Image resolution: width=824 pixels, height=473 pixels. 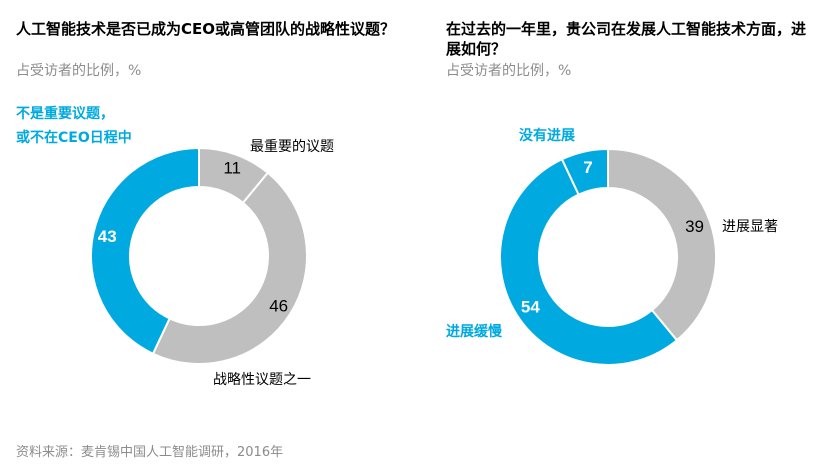 I want to click on chart1-label-strategic: 战略性议题之一, so click(x=262, y=380).